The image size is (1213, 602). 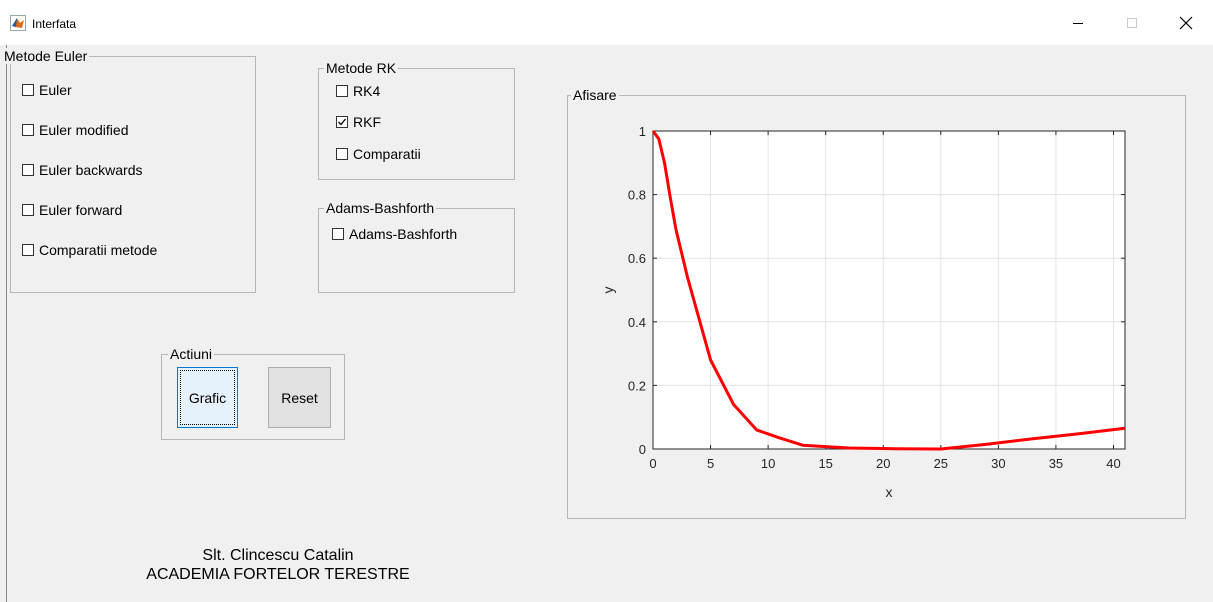 What do you see at coordinates (941, 463) in the screenshot?
I see `x-tick-label: 25` at bounding box center [941, 463].